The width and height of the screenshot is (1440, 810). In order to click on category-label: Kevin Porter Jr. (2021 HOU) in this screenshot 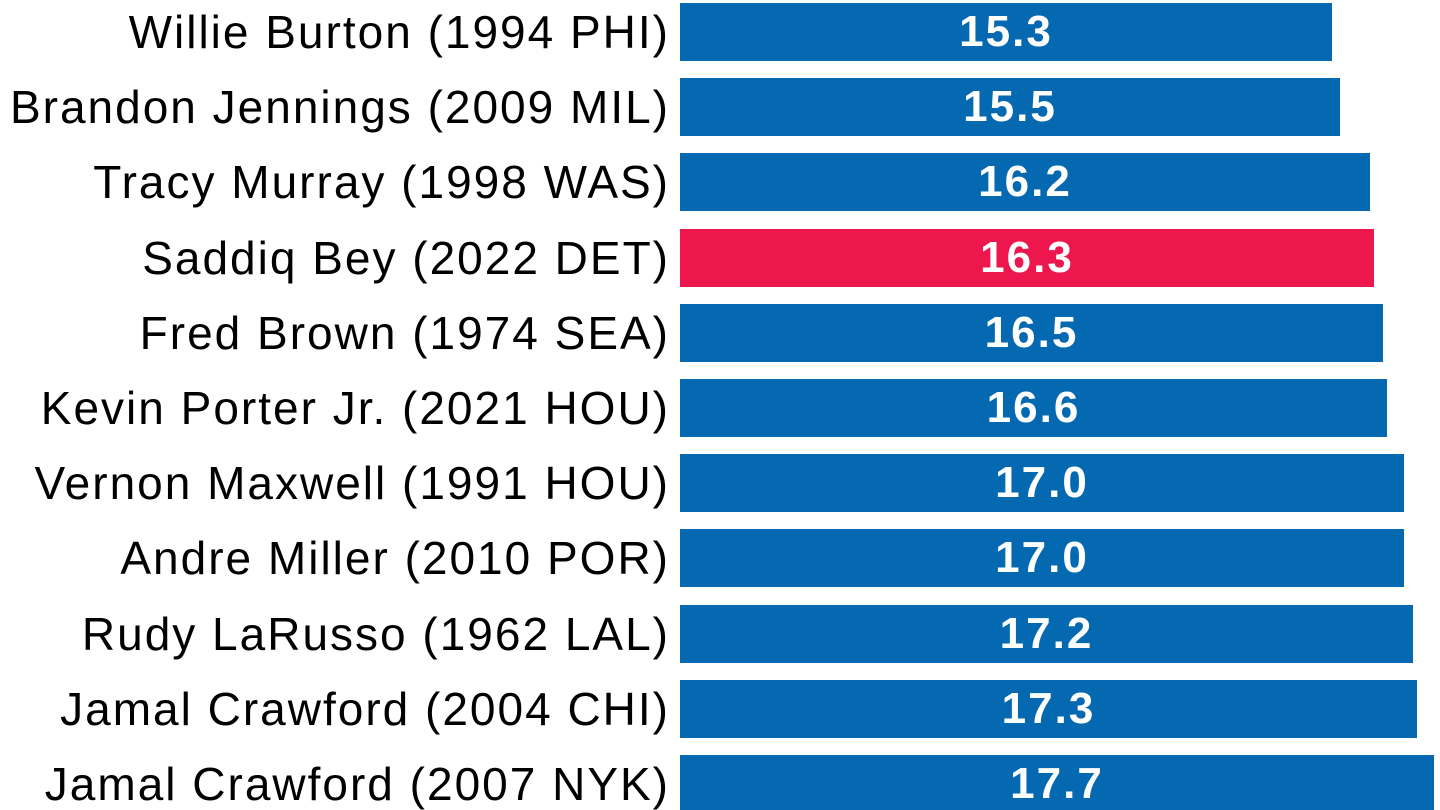, I will do `click(355, 408)`.